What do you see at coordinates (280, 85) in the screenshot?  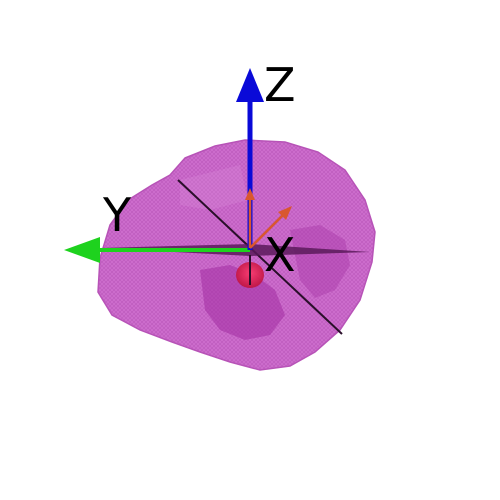 I see `axis-label-z: Z` at bounding box center [280, 85].